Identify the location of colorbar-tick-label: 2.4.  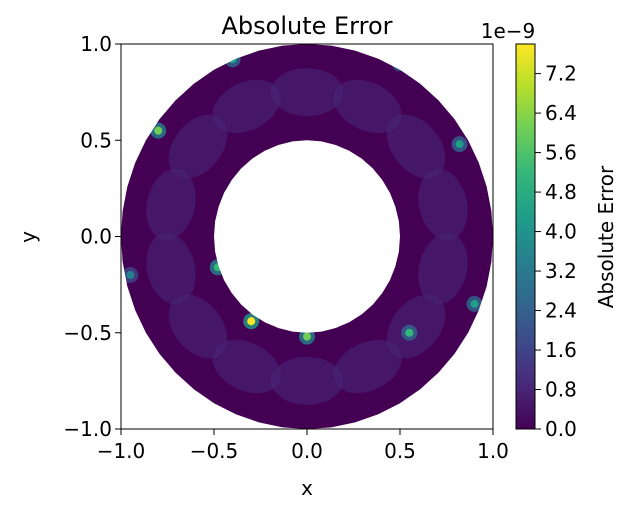
(561, 311).